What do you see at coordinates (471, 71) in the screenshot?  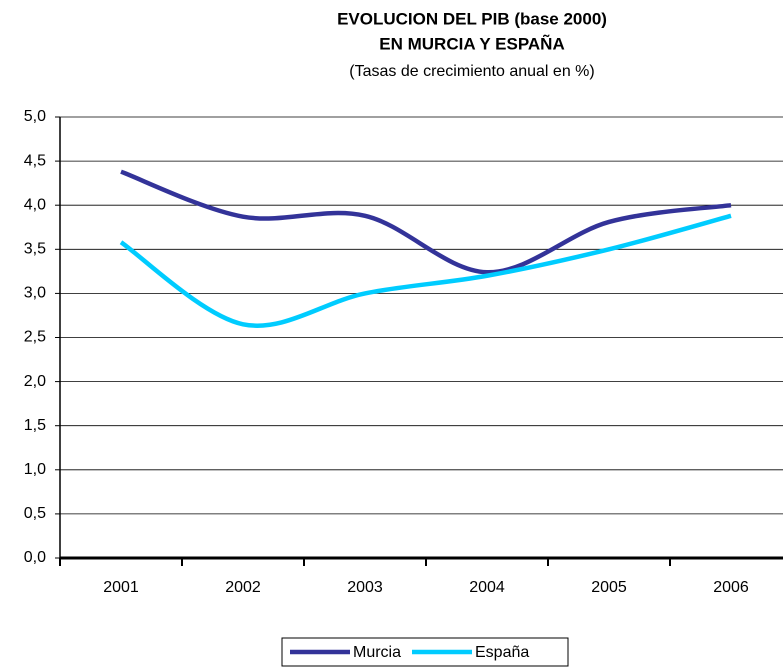 I see `chart-subtitle: (Tasas de crecimiento anual en %)` at bounding box center [471, 71].